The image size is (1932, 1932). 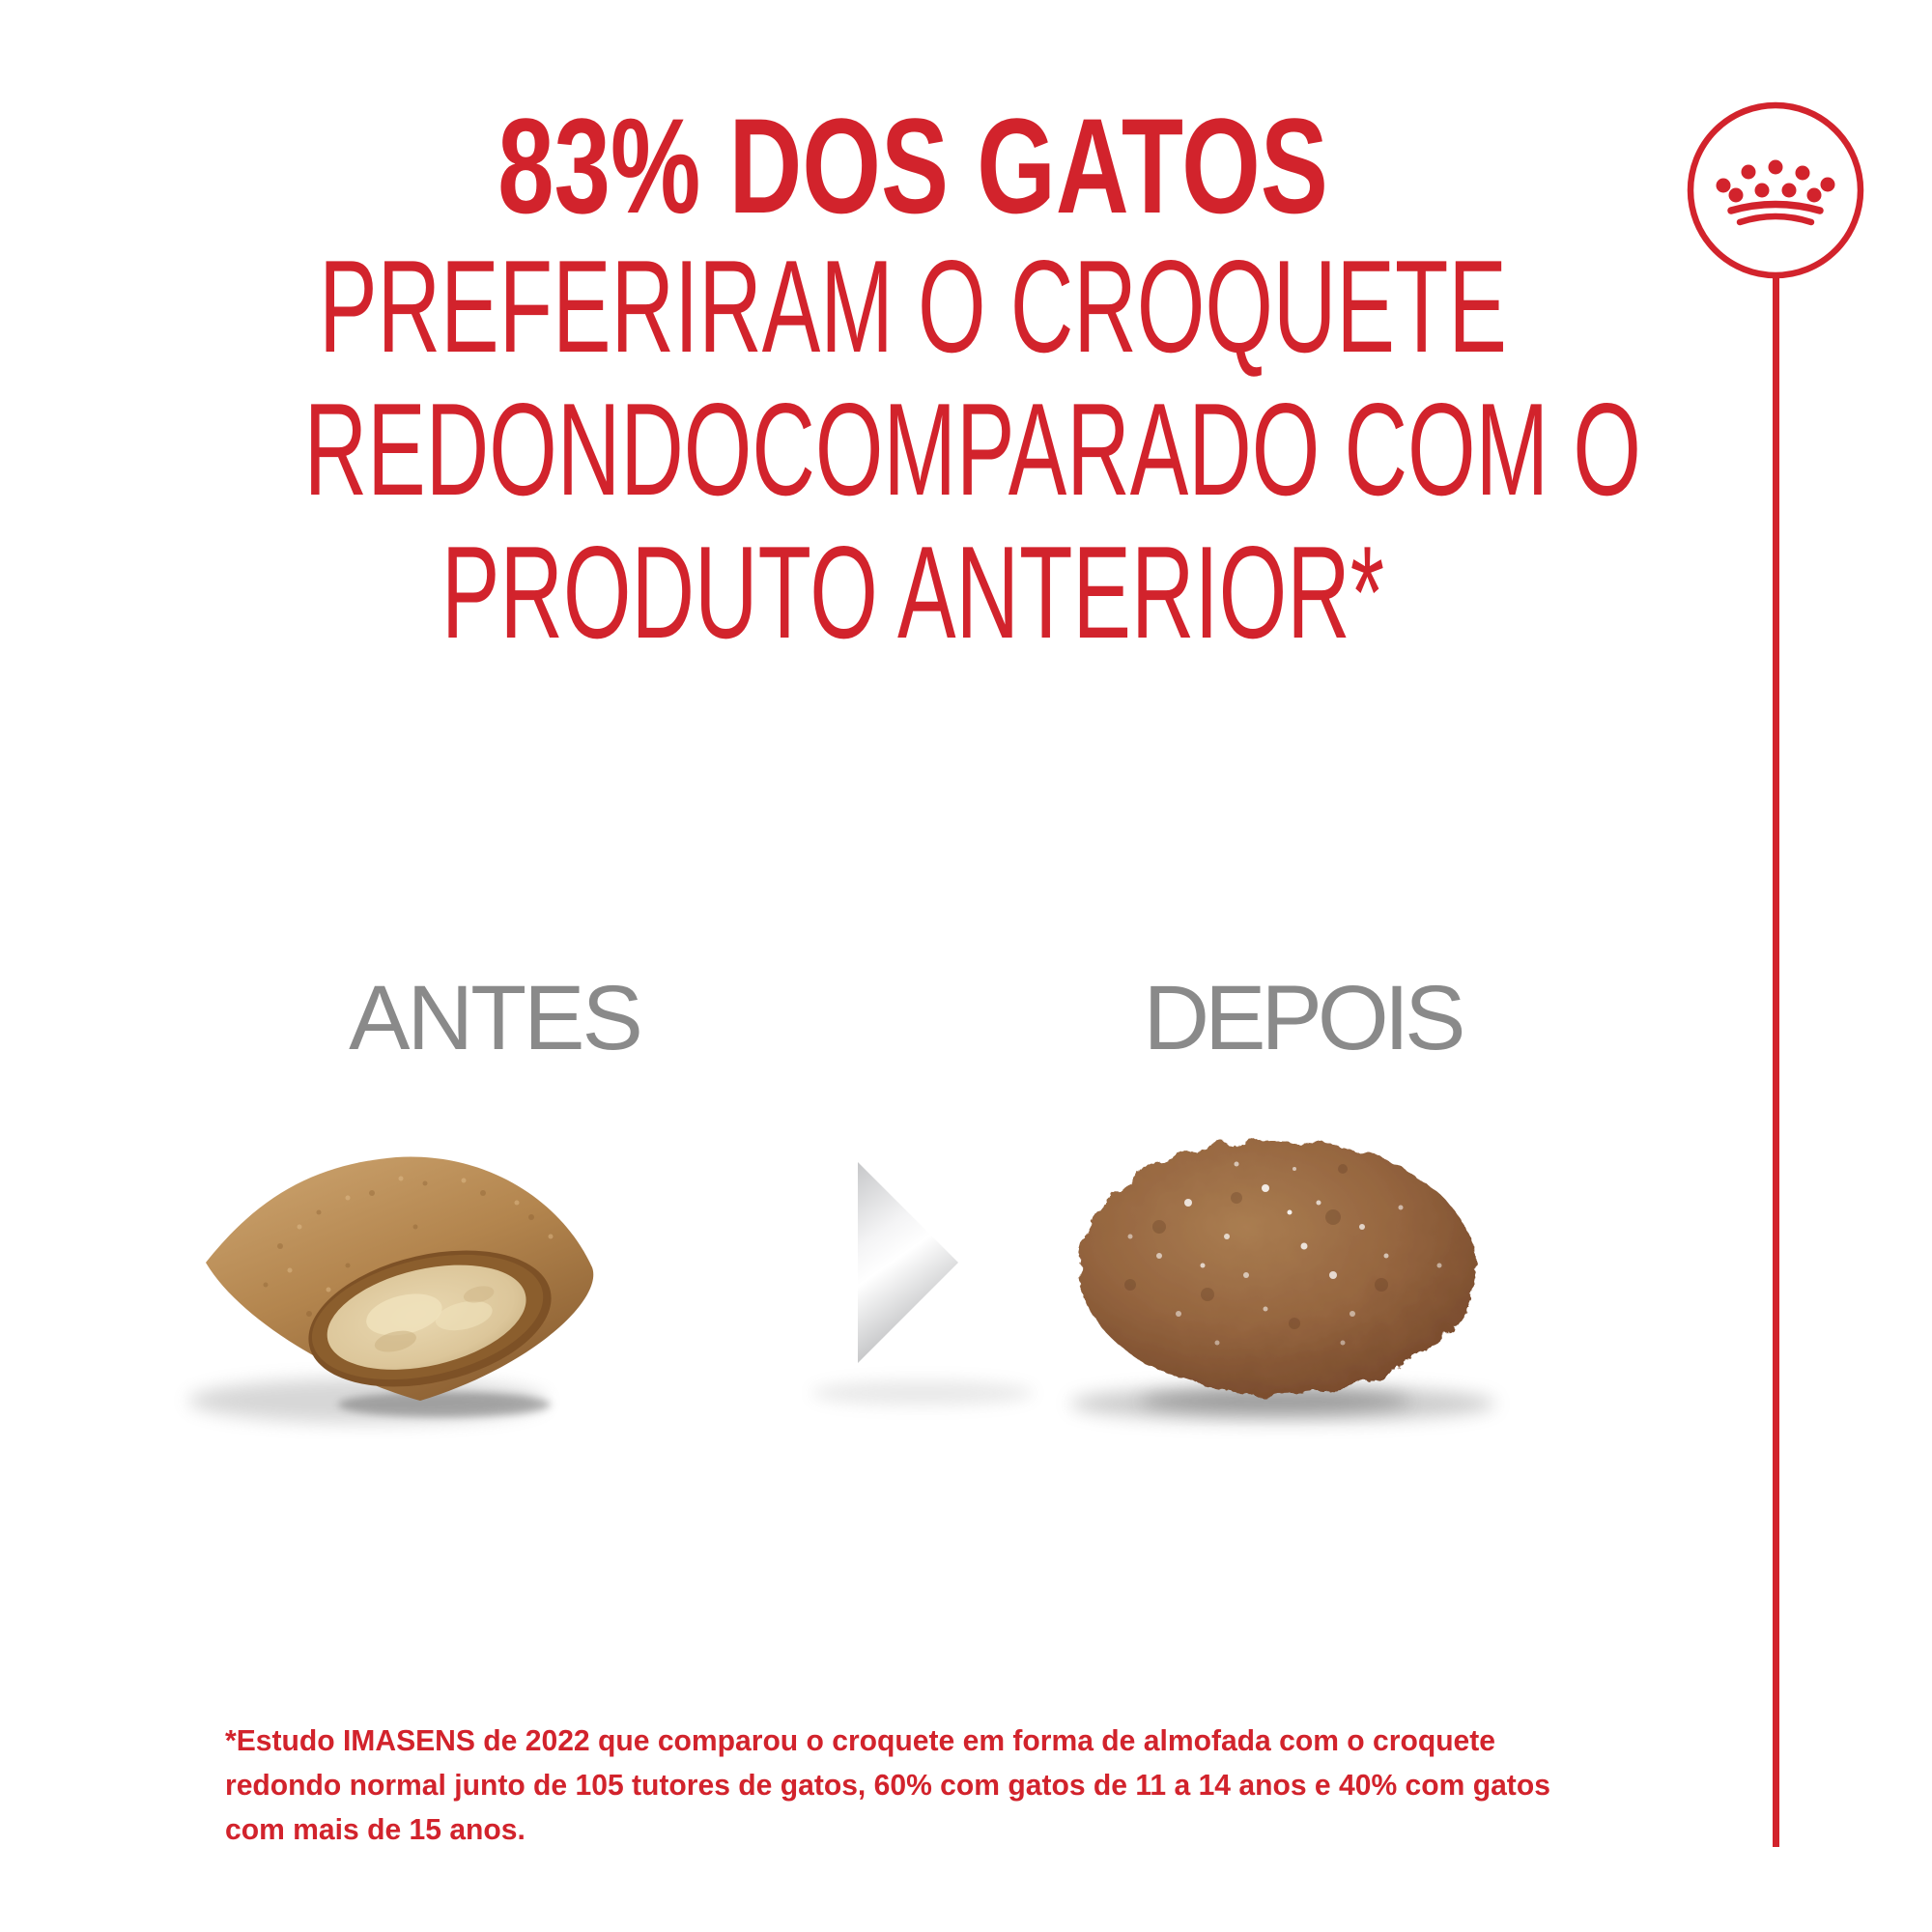 I want to click on before-kibble-image, so click(x=406, y=1280).